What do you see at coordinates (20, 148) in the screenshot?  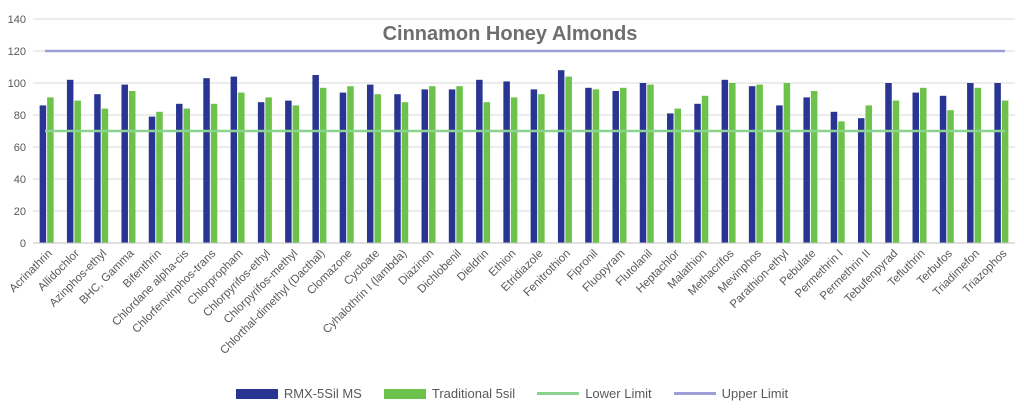 I see `y-tick-label: 60` at bounding box center [20, 148].